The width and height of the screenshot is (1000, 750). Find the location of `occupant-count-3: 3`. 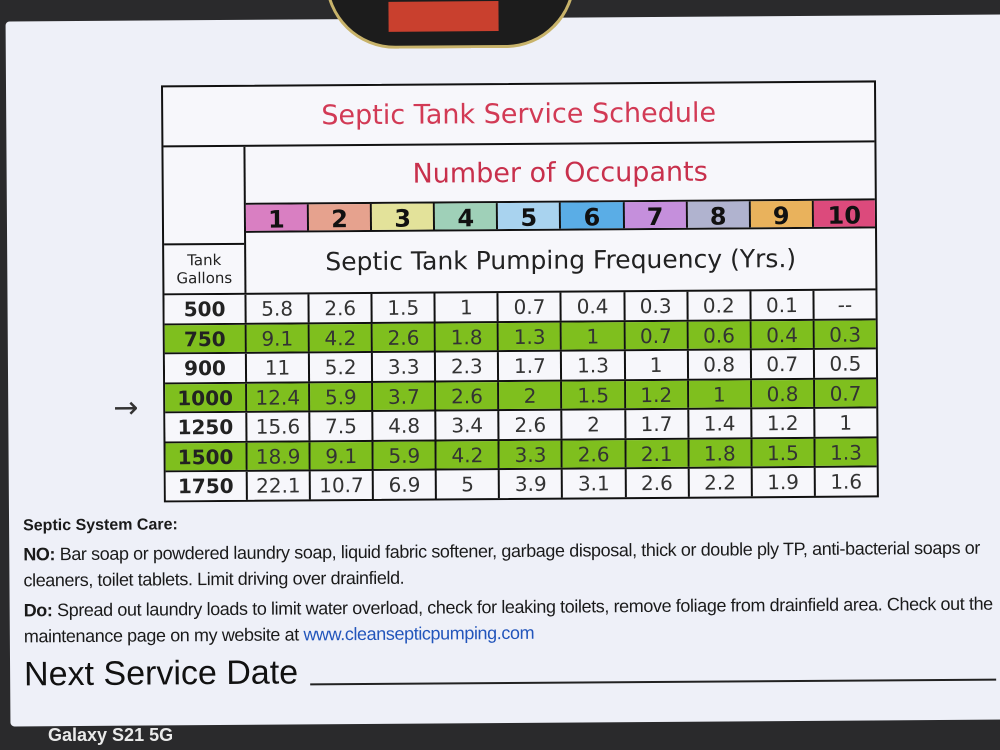

occupant-count-3: 3 is located at coordinates (404, 218).